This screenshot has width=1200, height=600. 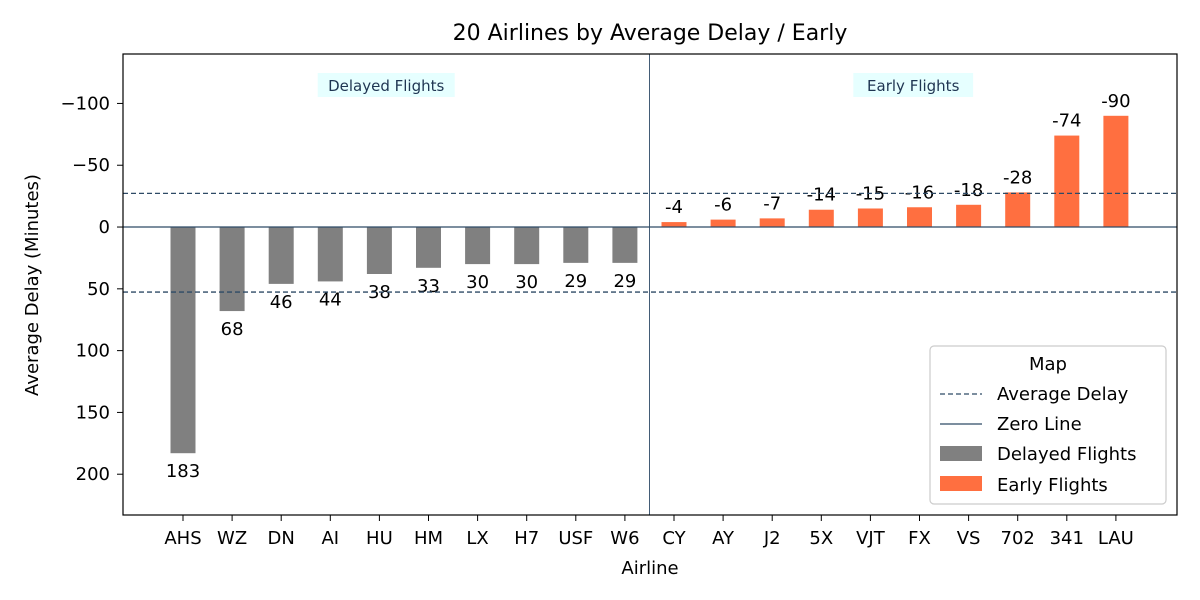 I want to click on data-label: -6, so click(x=723, y=205).